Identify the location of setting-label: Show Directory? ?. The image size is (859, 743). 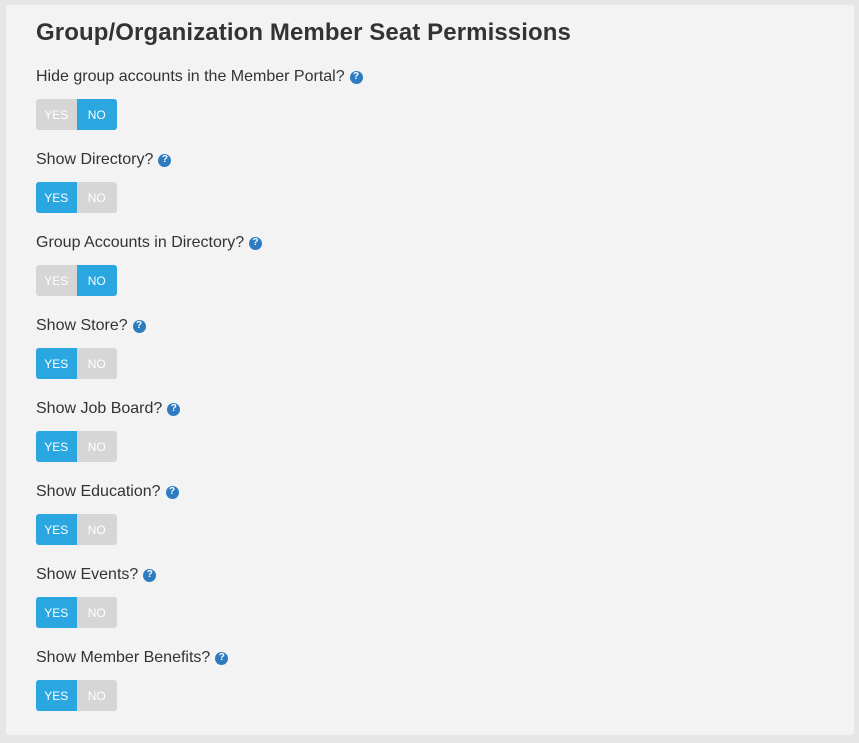
(104, 160).